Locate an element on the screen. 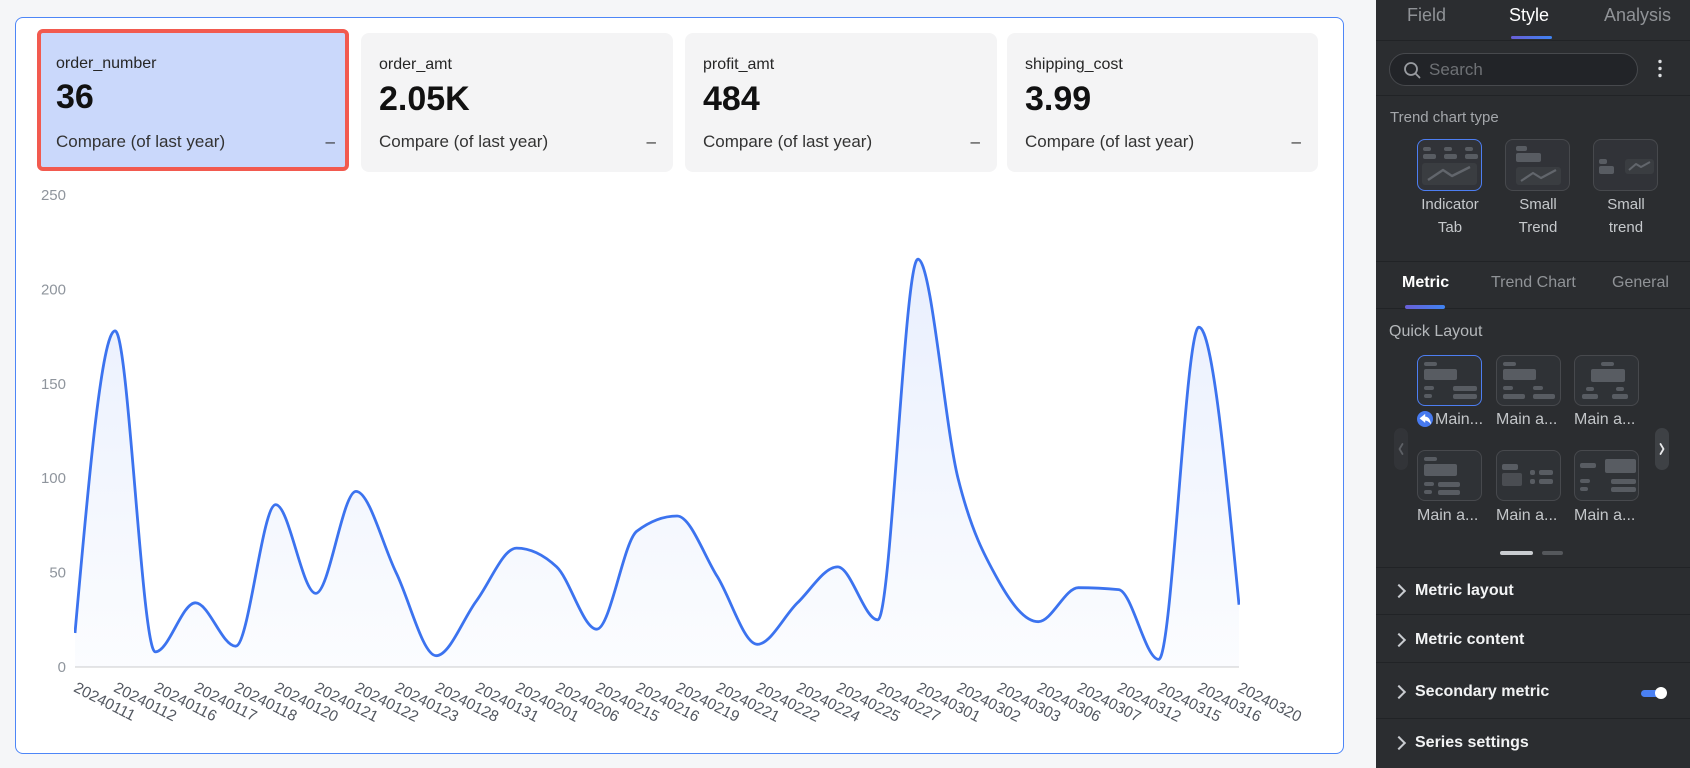 The height and width of the screenshot is (768, 1690). svg-text: 0 is located at coordinates (62, 667).